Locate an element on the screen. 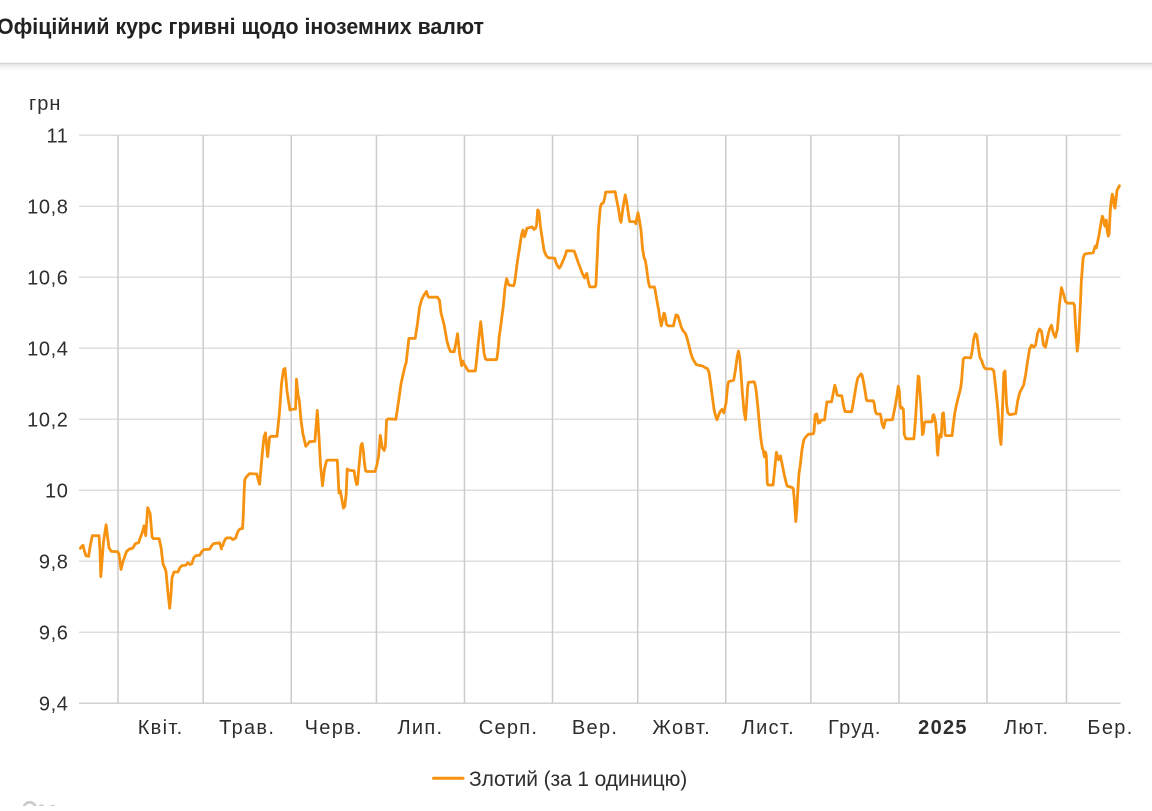 The height and width of the screenshot is (811, 1152). svg-text: Злотий (за 1 одиницю) is located at coordinates (578, 779).